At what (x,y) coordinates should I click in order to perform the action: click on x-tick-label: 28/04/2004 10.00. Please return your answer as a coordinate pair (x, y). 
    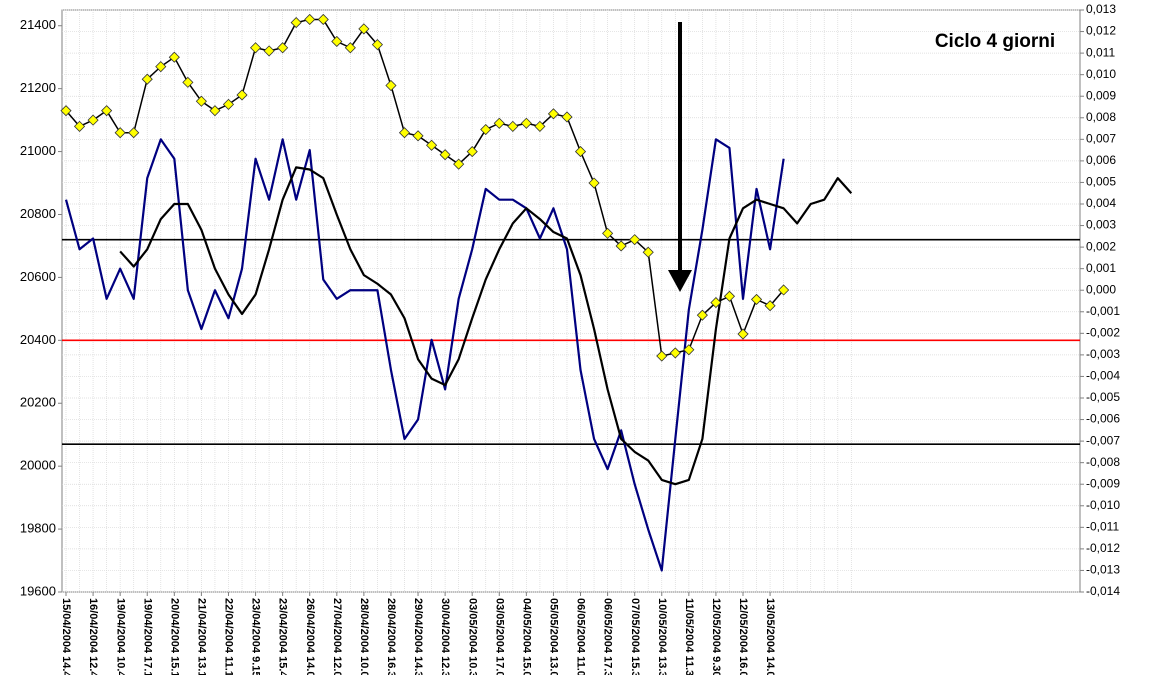
    Looking at the image, I should click on (364, 636).